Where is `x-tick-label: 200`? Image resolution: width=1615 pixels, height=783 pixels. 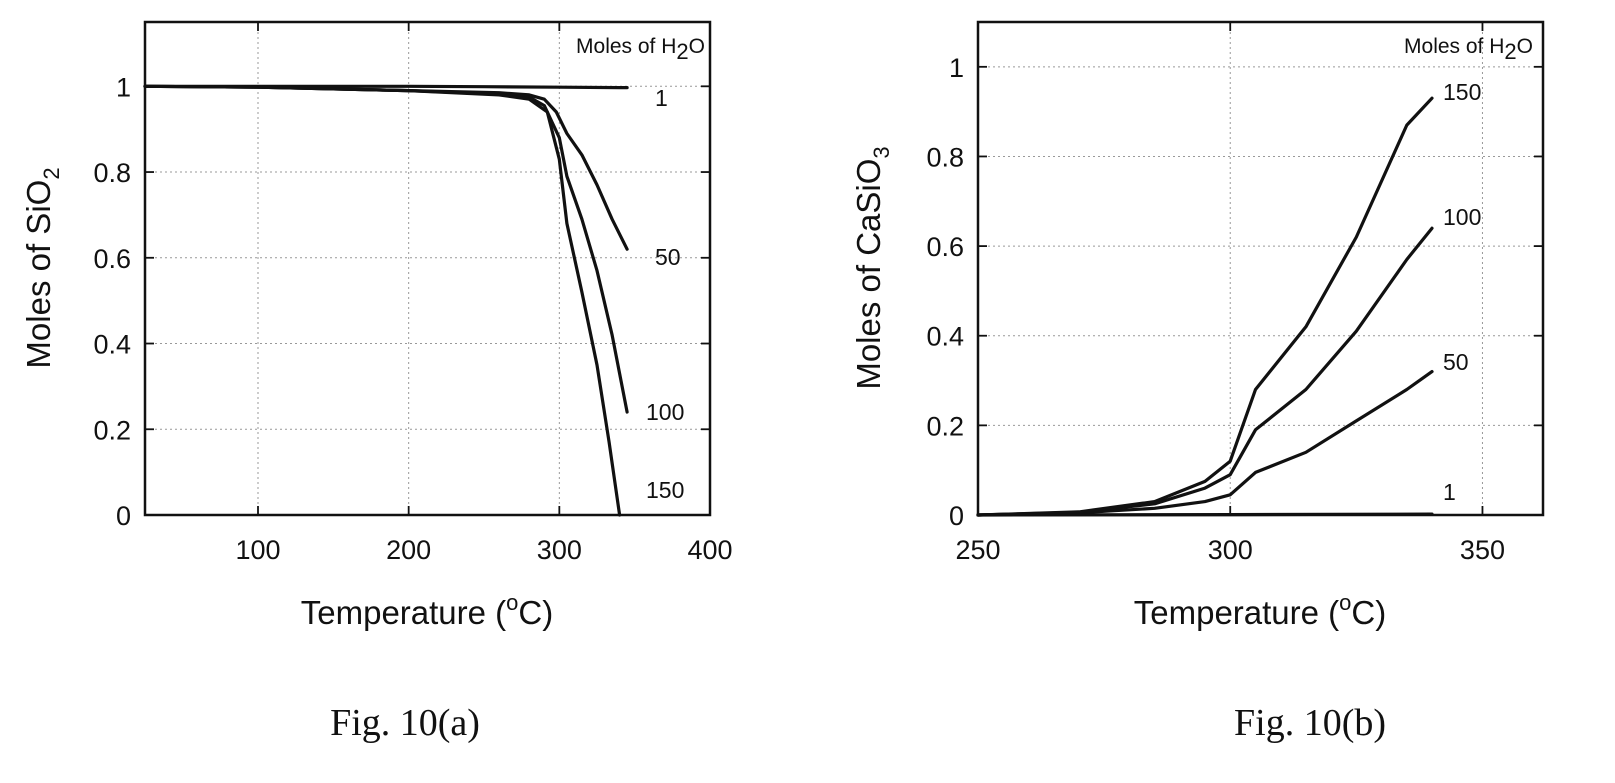
x-tick-label: 200 is located at coordinates (408, 550).